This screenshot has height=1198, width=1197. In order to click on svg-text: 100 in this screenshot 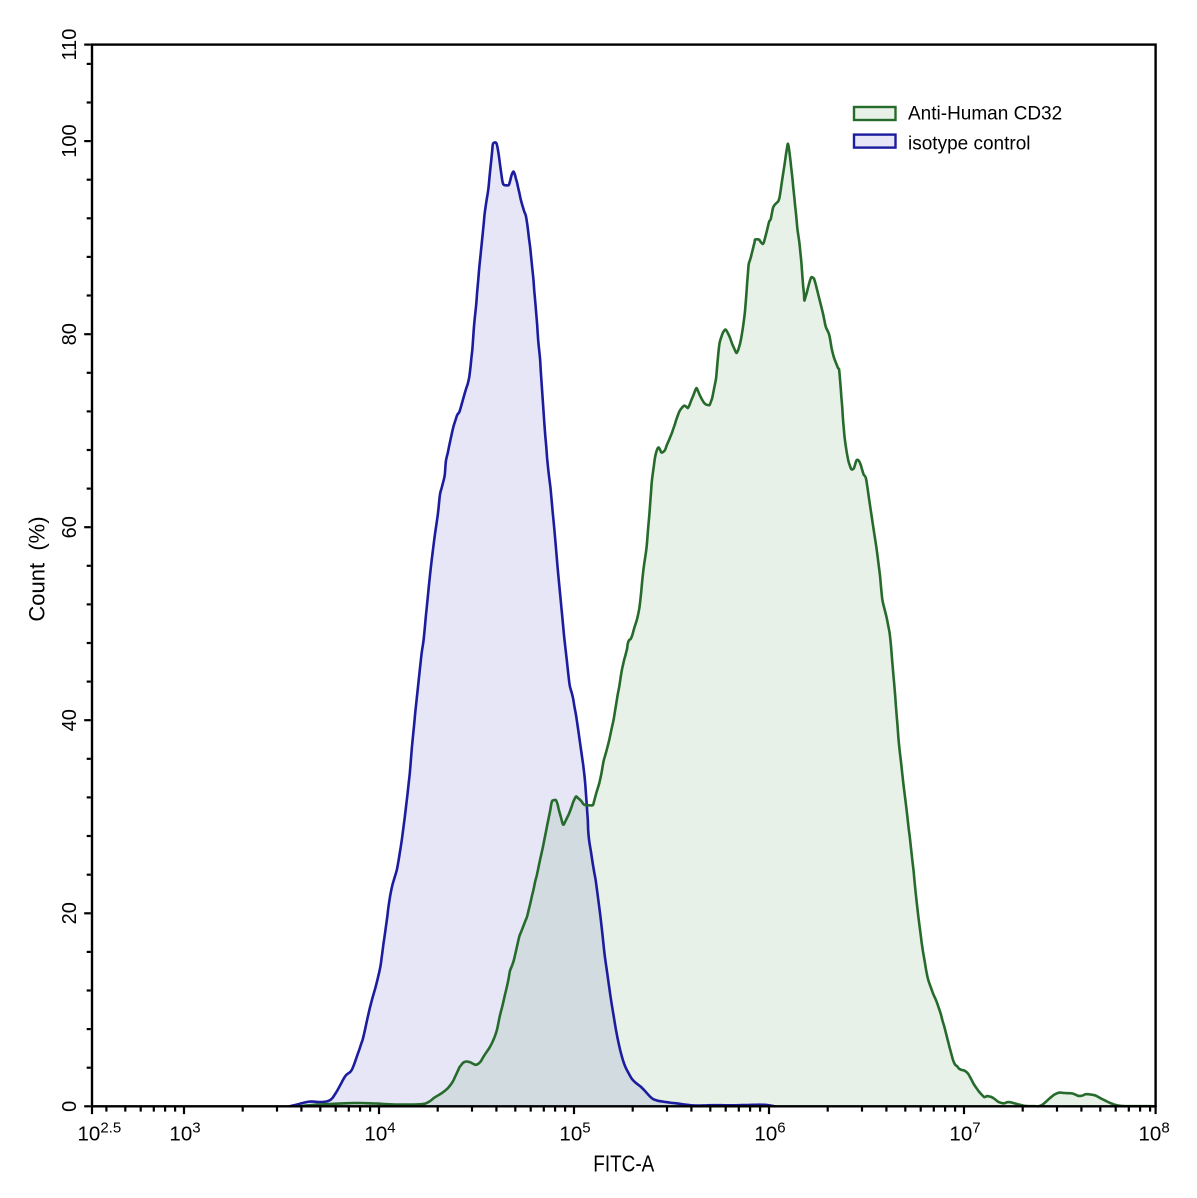, I will do `click(70, 140)`.